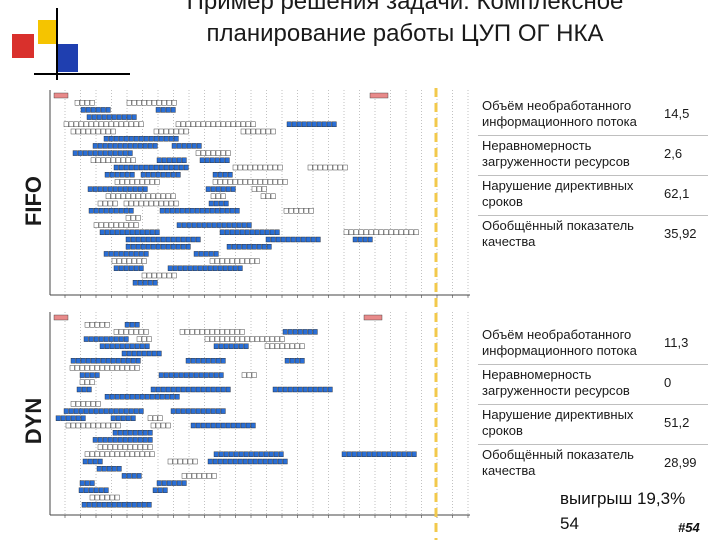  I want to click on metric-deadline-violation: Нарушение директивных сроков 62,1, so click(593, 197).